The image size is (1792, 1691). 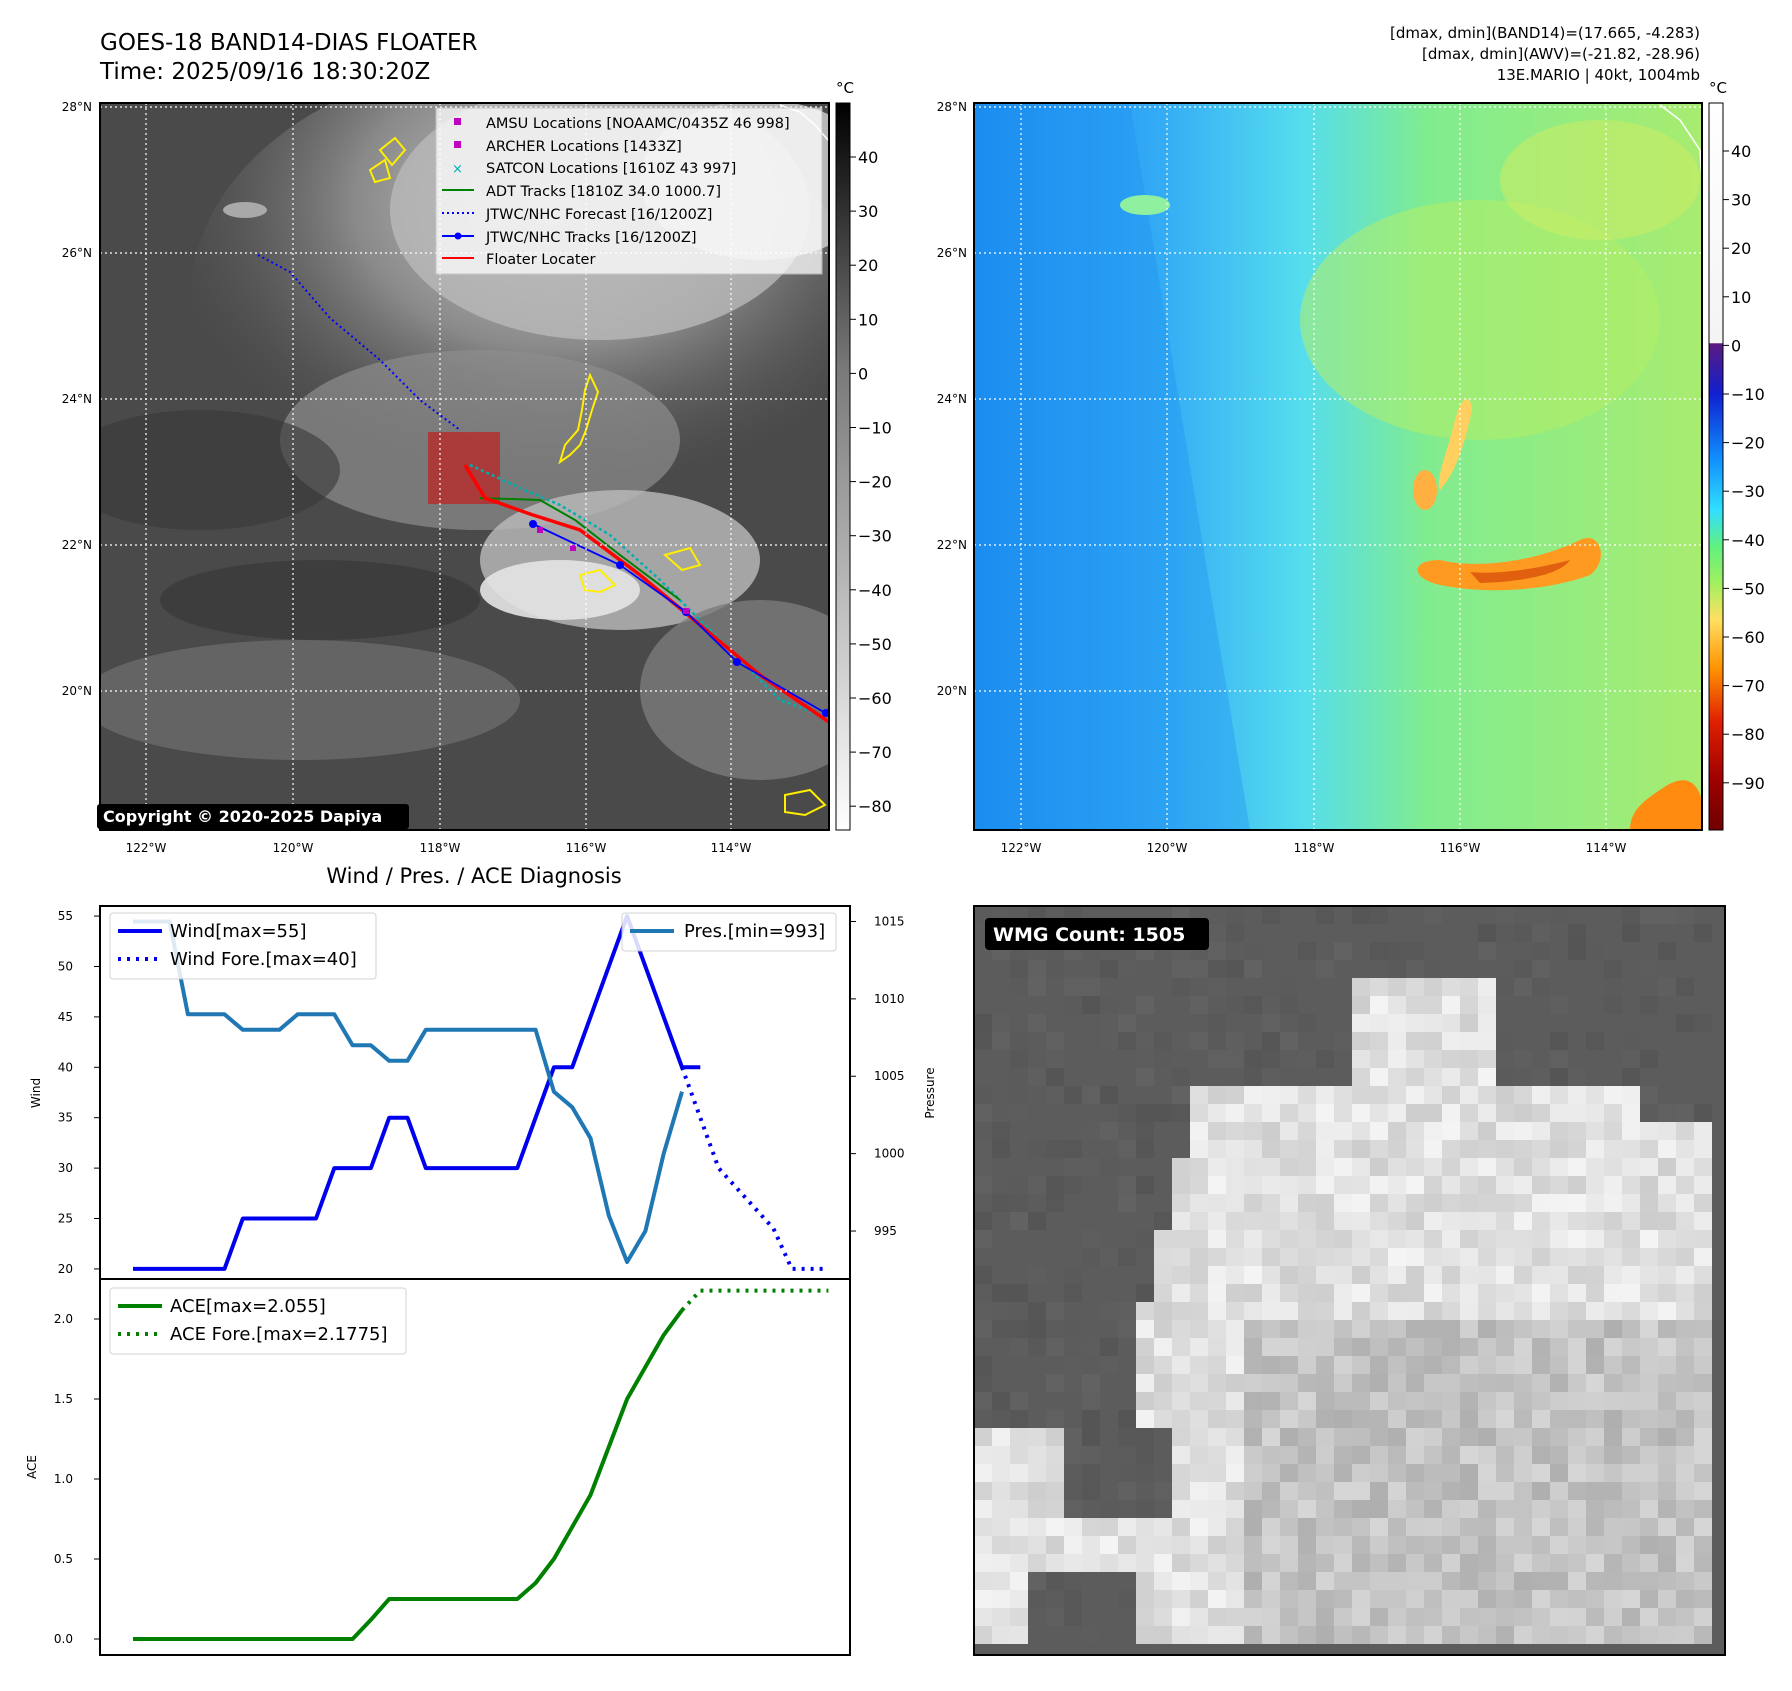 What do you see at coordinates (1748, 637) in the screenshot?
I see `wv-colorbar-label: −60` at bounding box center [1748, 637].